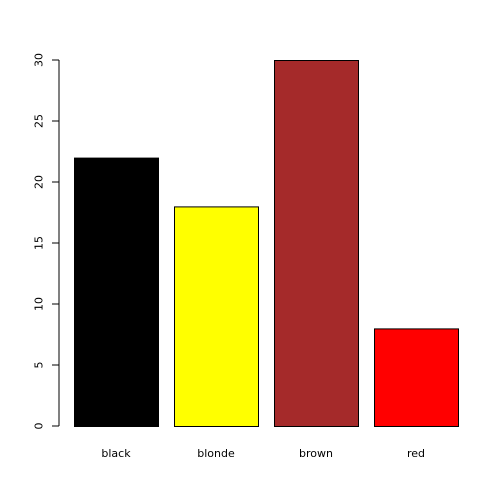 This screenshot has height=504, width=504. Describe the element at coordinates (116, 453) in the screenshot. I see `x-tick-label: black` at that location.